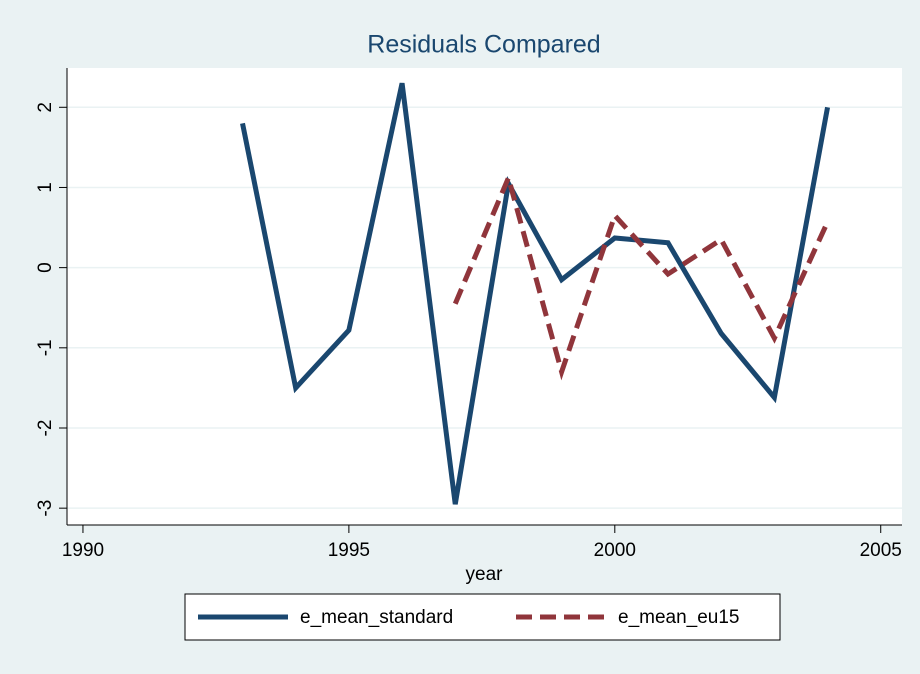  Describe the element at coordinates (45, 347) in the screenshot. I see `y-tick-label: -1` at that location.